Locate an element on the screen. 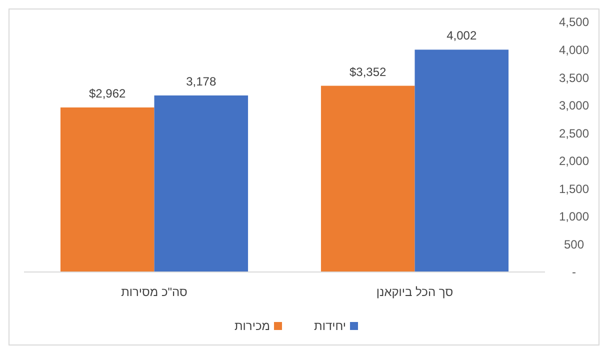 This screenshot has height=354, width=608. y-tick-label: 4,500 is located at coordinates (574, 22).